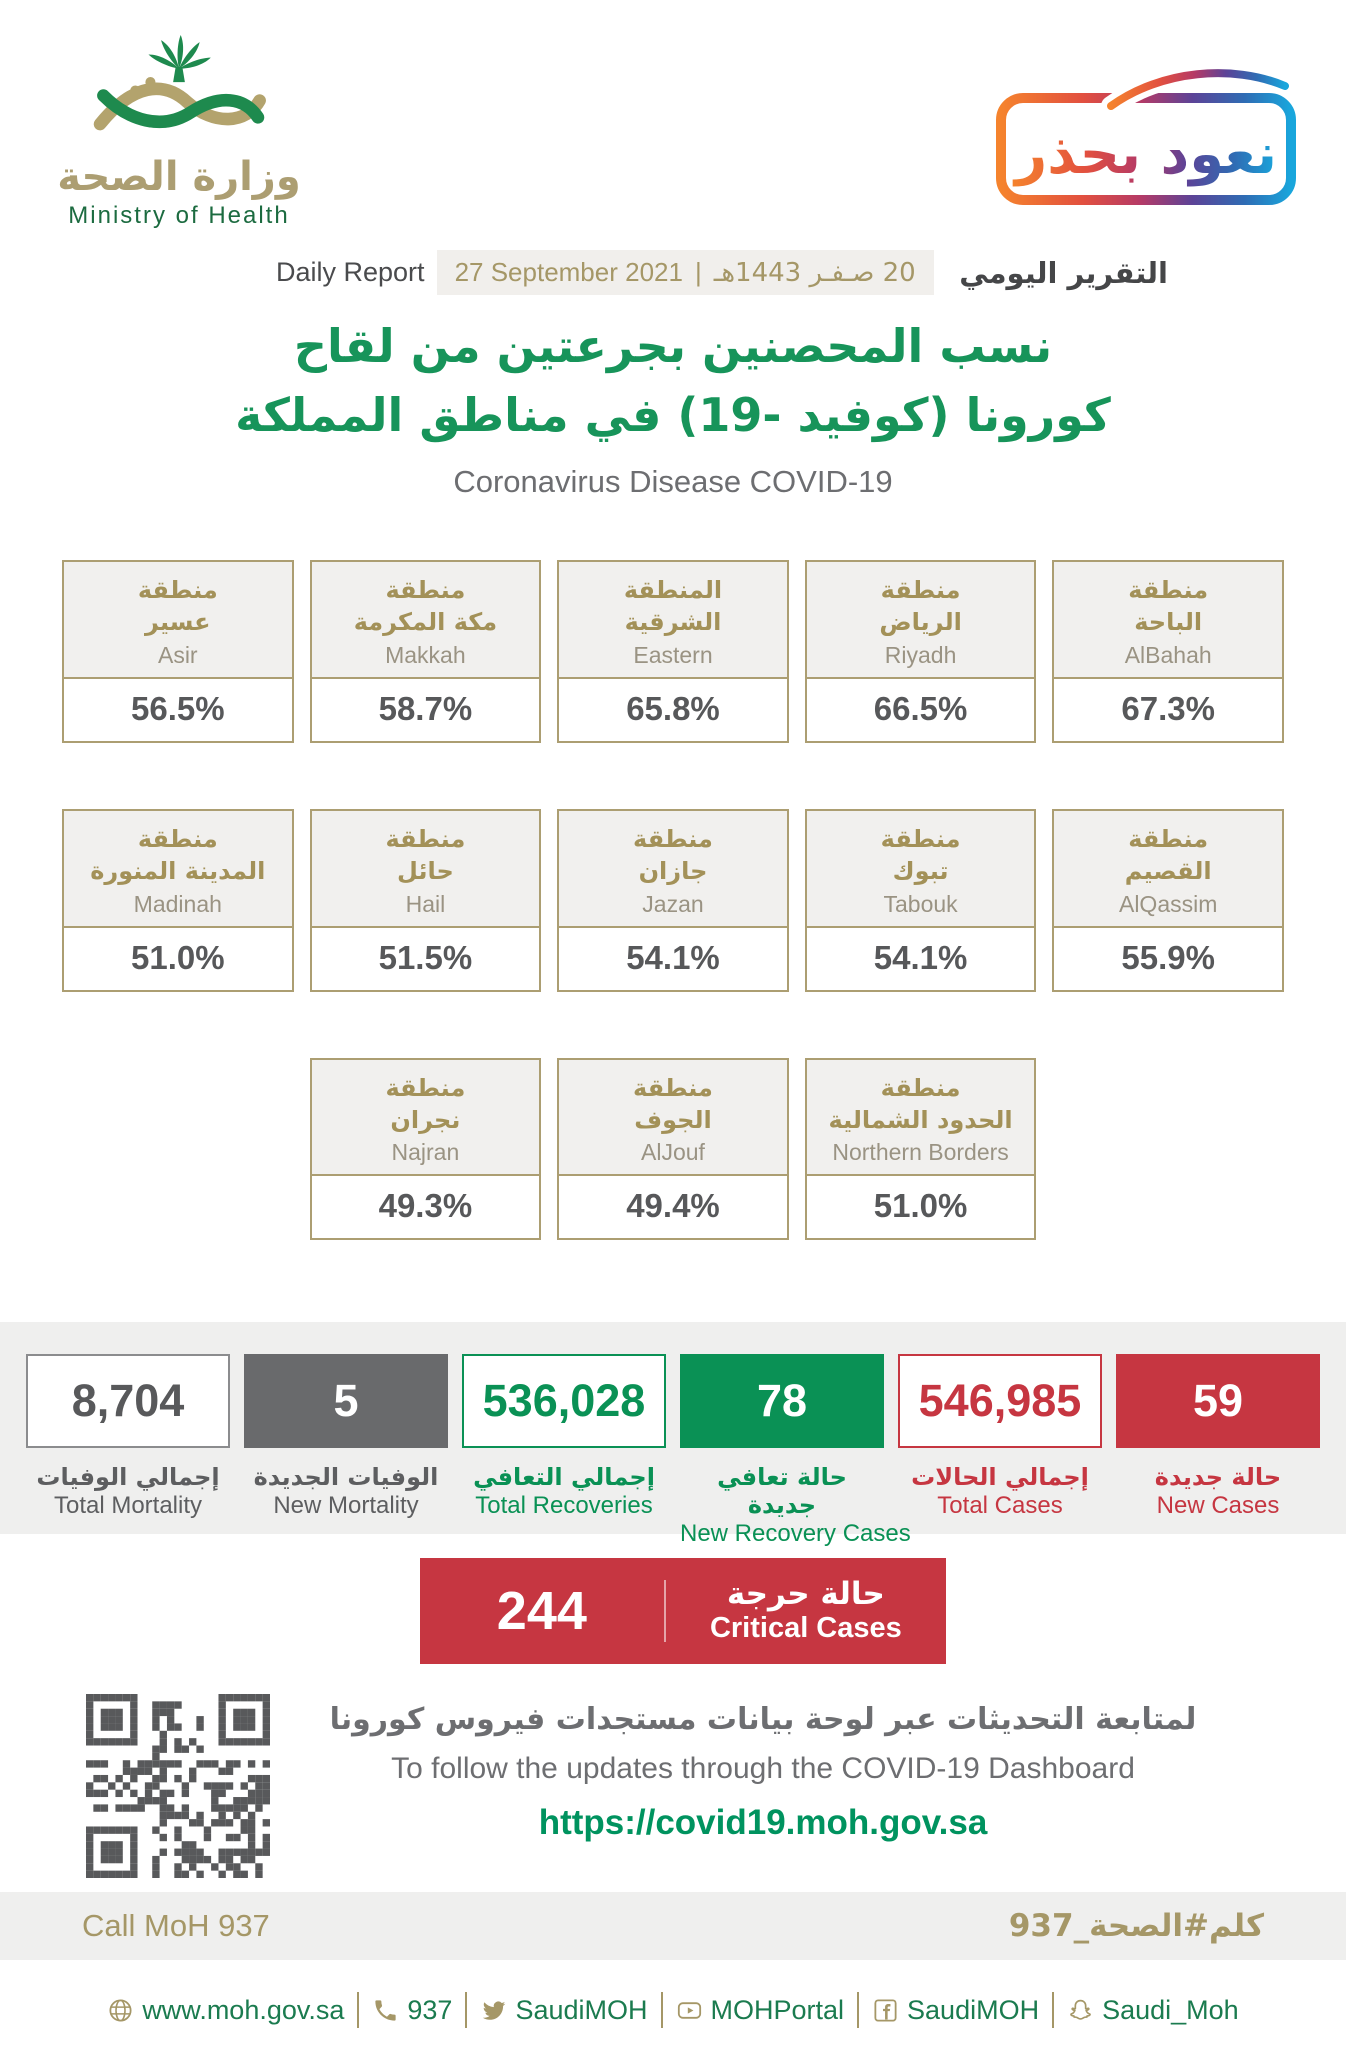  Describe the element at coordinates (177, 903) in the screenshot. I see `region-name-english: Madinah` at that location.